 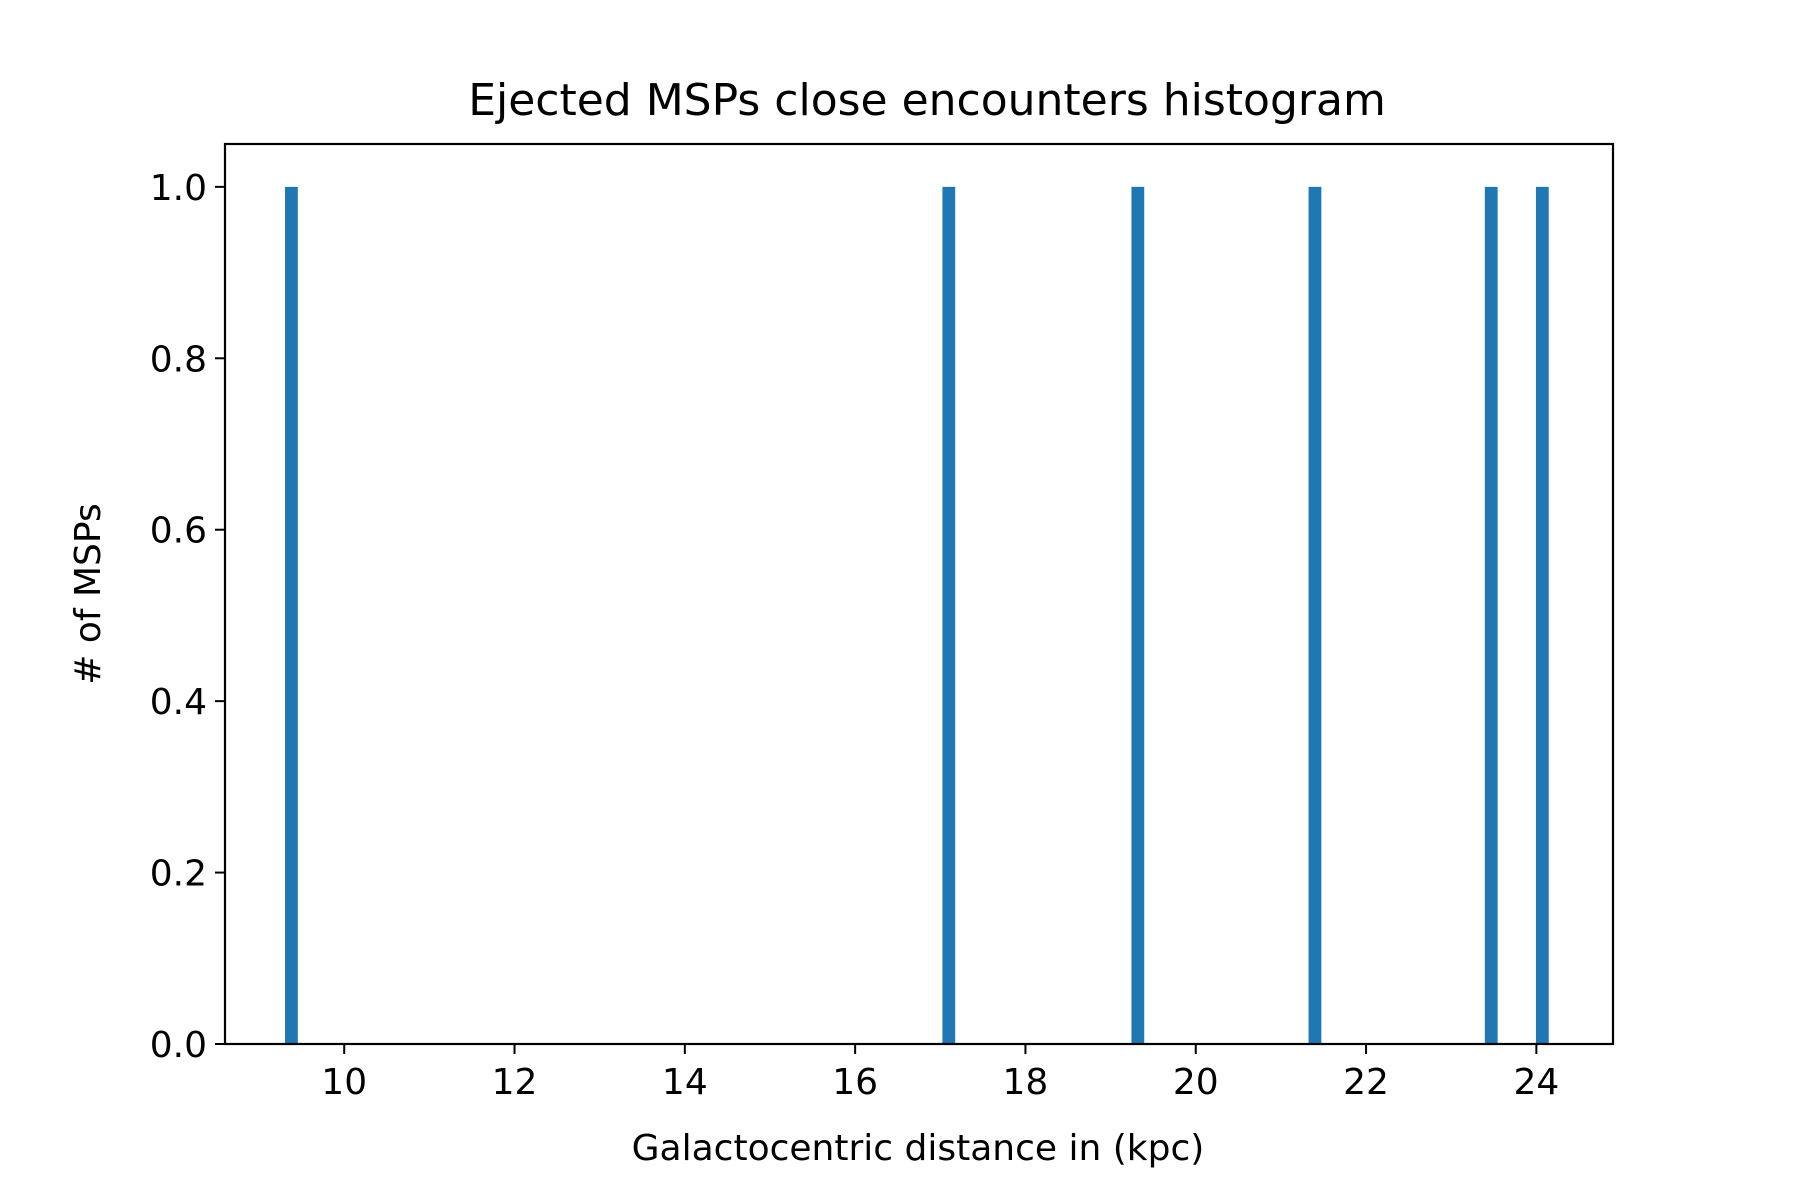 I want to click on x-tick-label: 14, so click(x=685, y=1082).